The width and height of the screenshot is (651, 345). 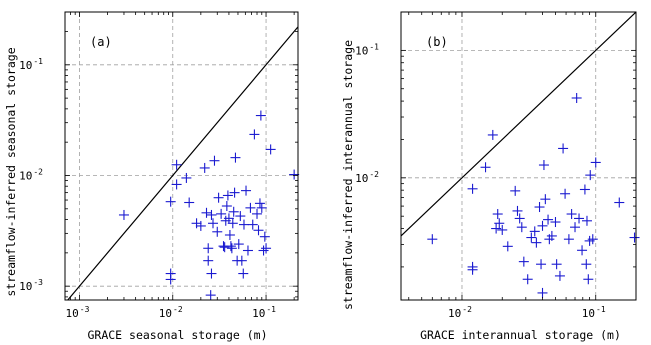 I want to click on panel-a-x-axis-label: GRACE seasonal storage (m), so click(x=177, y=335).